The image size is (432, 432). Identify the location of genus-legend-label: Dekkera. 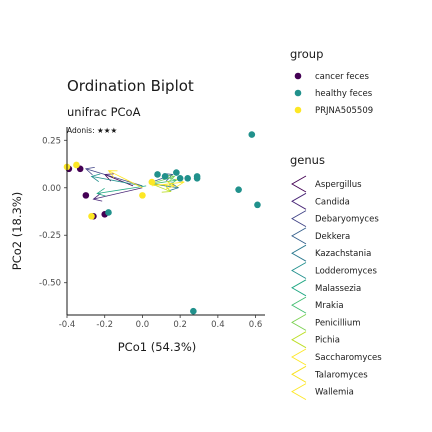
(332, 237).